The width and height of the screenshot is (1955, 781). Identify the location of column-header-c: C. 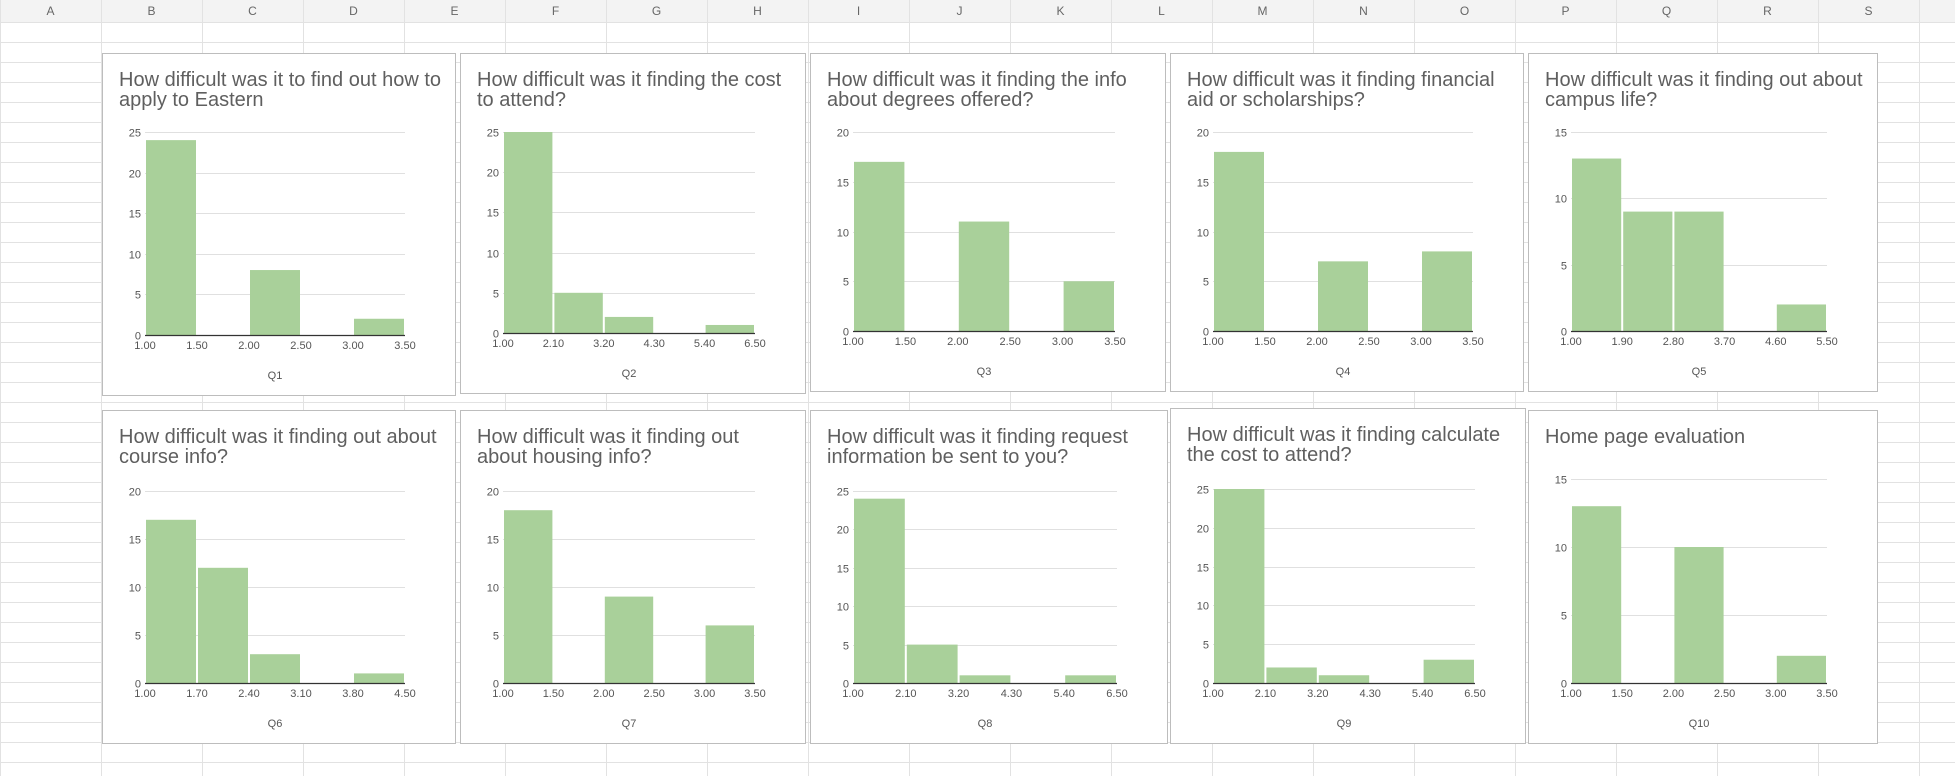
(252, 11).